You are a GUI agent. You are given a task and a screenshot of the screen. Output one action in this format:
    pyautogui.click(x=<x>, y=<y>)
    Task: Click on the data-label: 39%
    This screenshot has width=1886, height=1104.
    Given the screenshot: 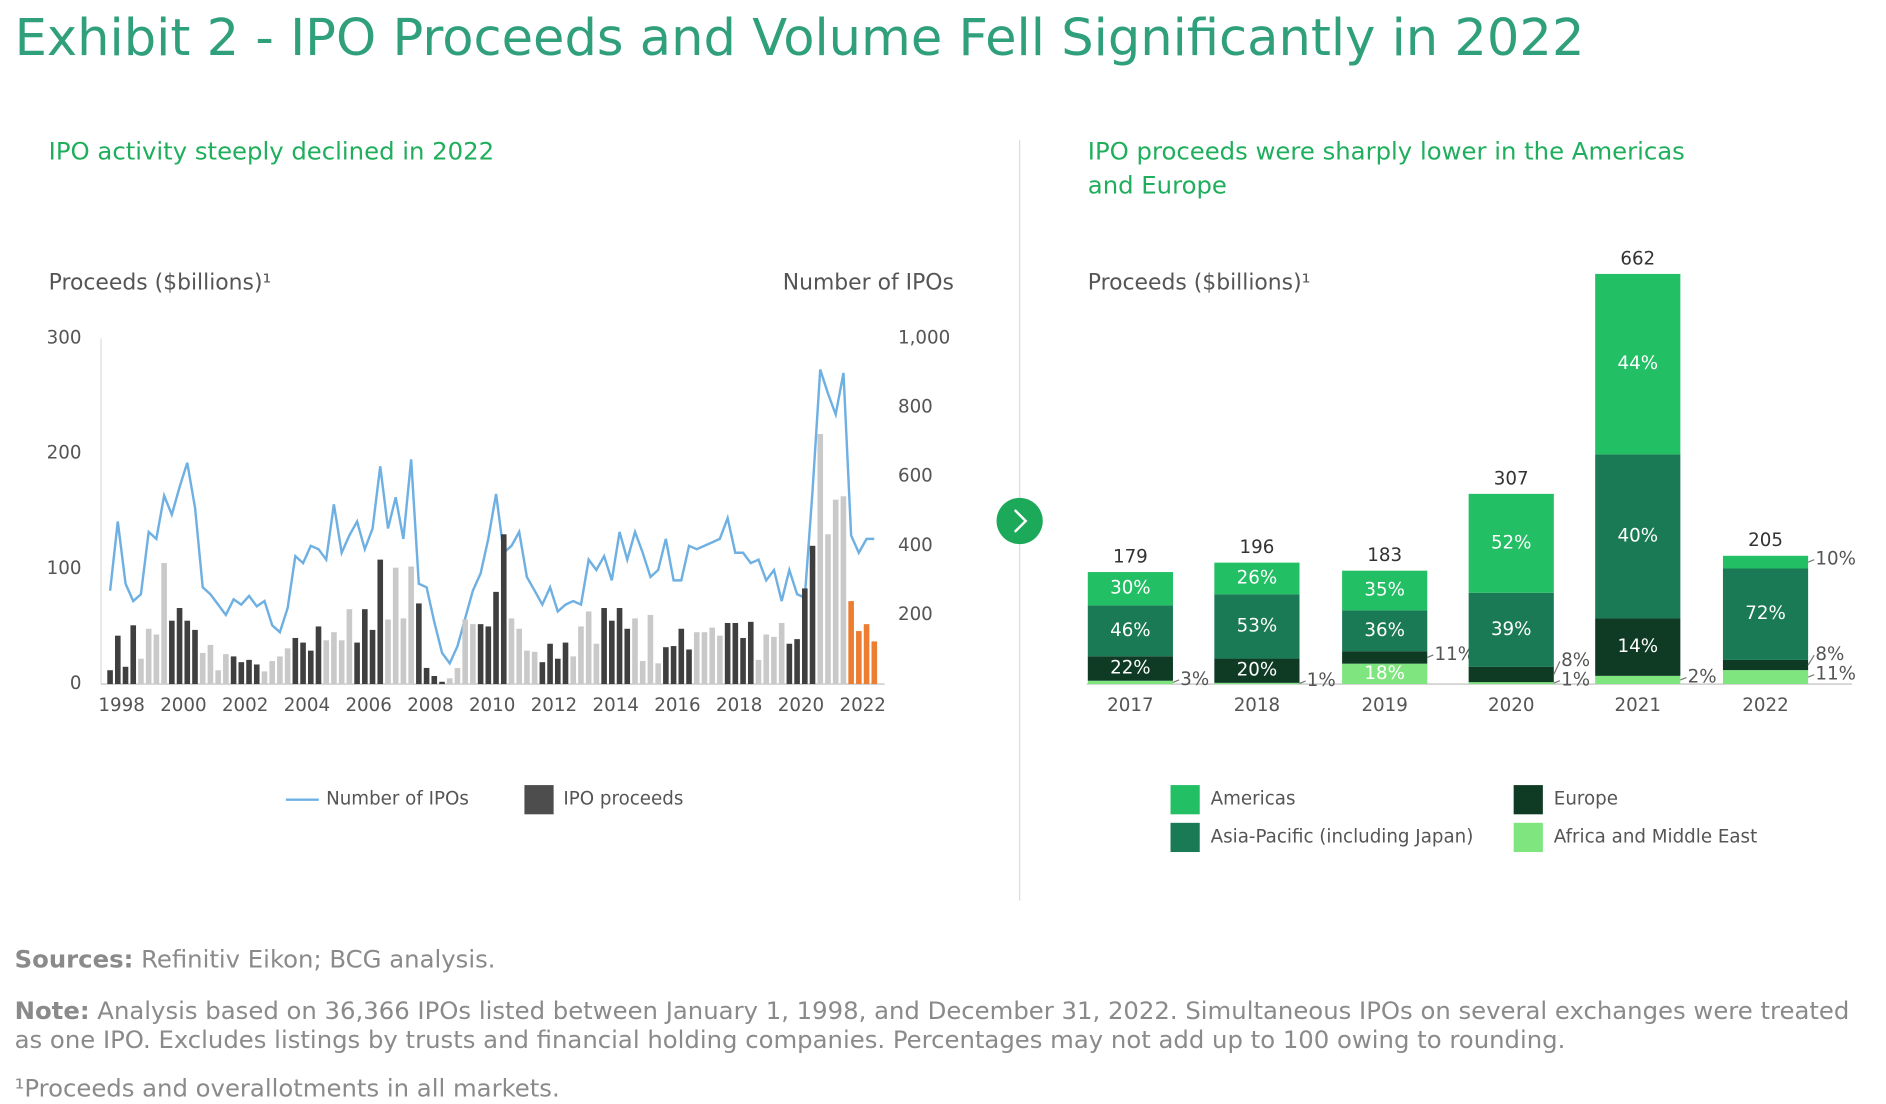 What is the action you would take?
    pyautogui.click(x=1511, y=629)
    